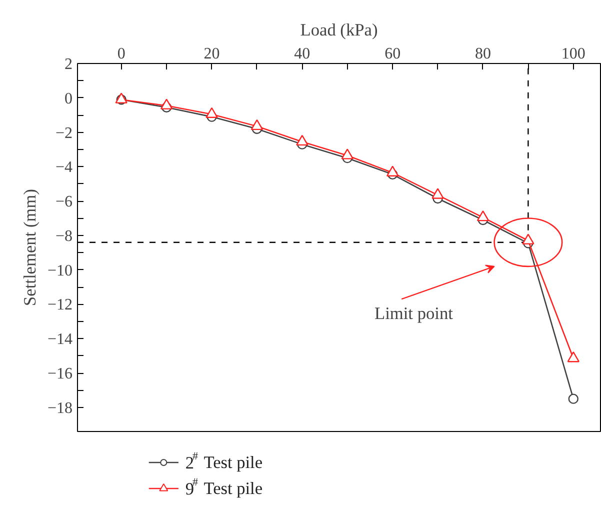 This screenshot has width=601, height=514. What do you see at coordinates (68, 99) in the screenshot?
I see `y-tick-label: 0` at bounding box center [68, 99].